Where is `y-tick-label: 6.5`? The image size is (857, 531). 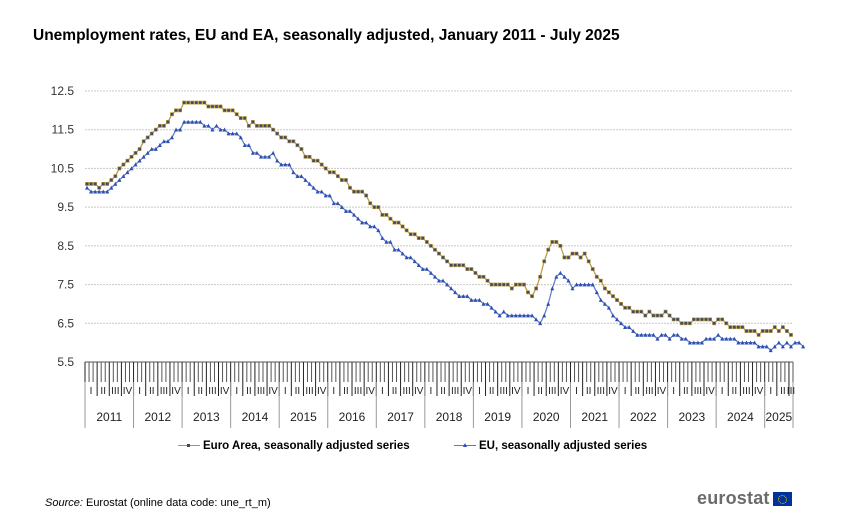 y-tick-label: 6.5 is located at coordinates (65, 323).